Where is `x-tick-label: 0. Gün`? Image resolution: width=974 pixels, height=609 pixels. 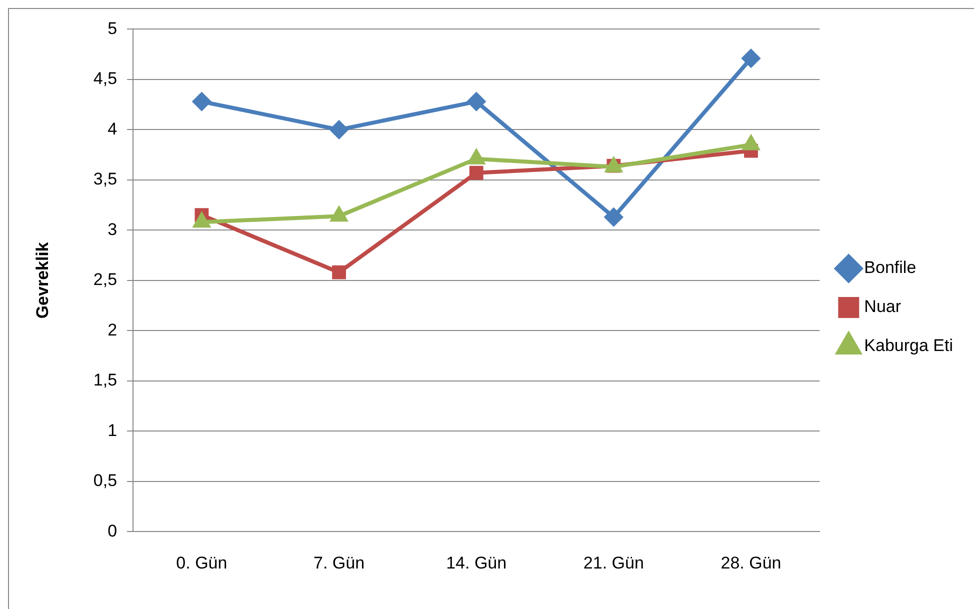
x-tick-label: 0. Gün is located at coordinates (202, 562).